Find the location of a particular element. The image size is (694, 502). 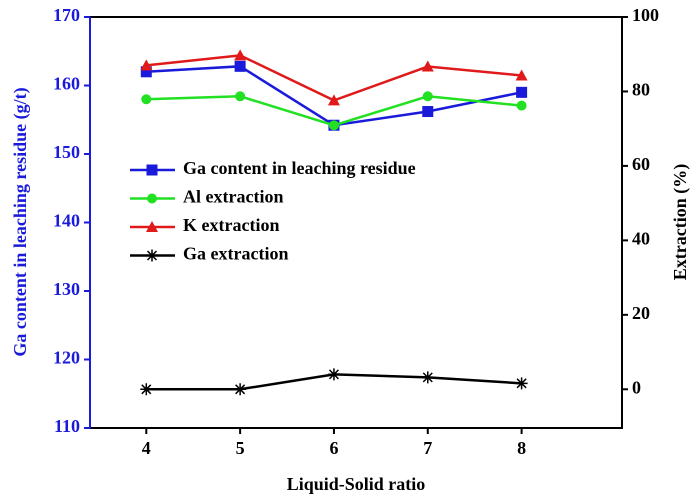

x-tick-label: 7 is located at coordinates (427, 448).